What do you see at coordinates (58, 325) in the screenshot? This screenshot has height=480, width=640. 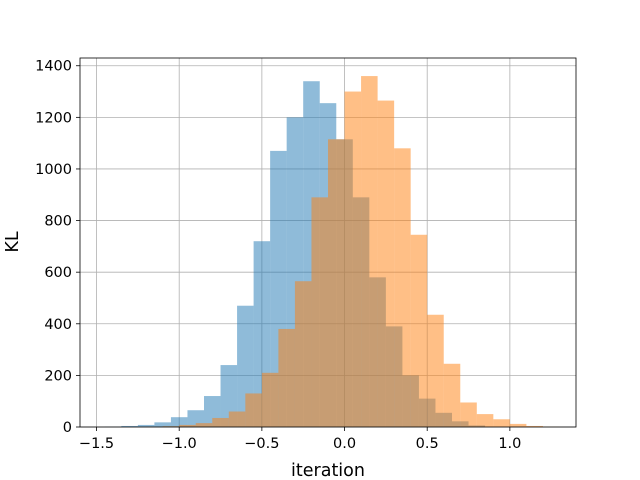 I see `y-tick-label-2: 400` at bounding box center [58, 325].